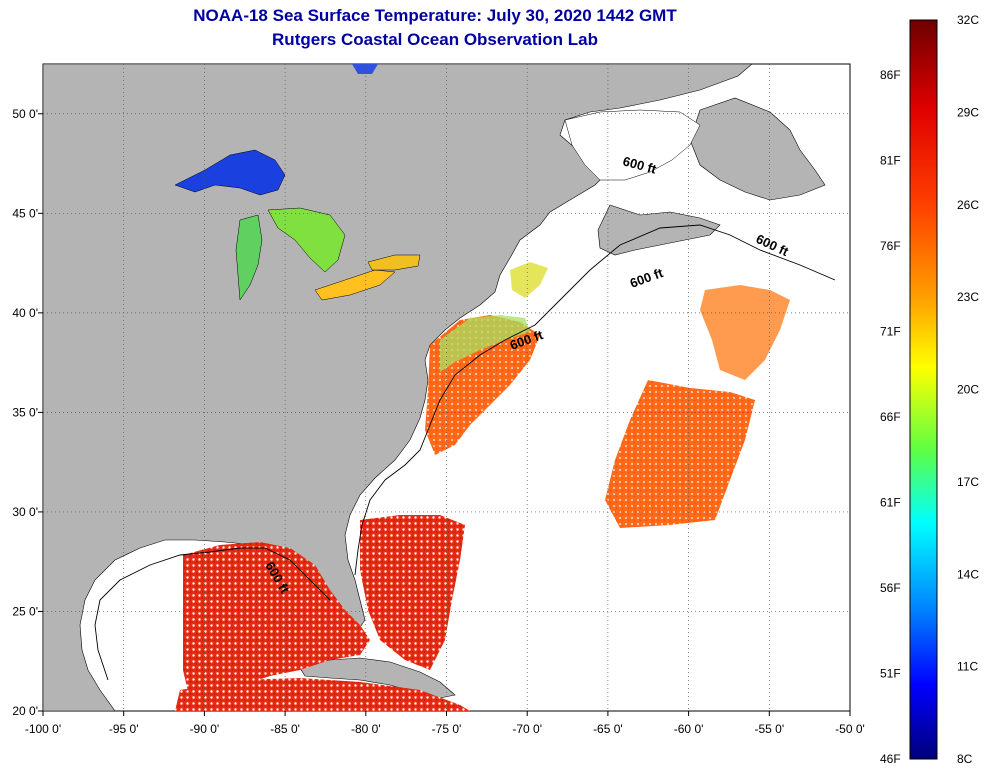 The width and height of the screenshot is (984, 770). I want to click on lon-tick-label: -50 0', so click(850, 729).